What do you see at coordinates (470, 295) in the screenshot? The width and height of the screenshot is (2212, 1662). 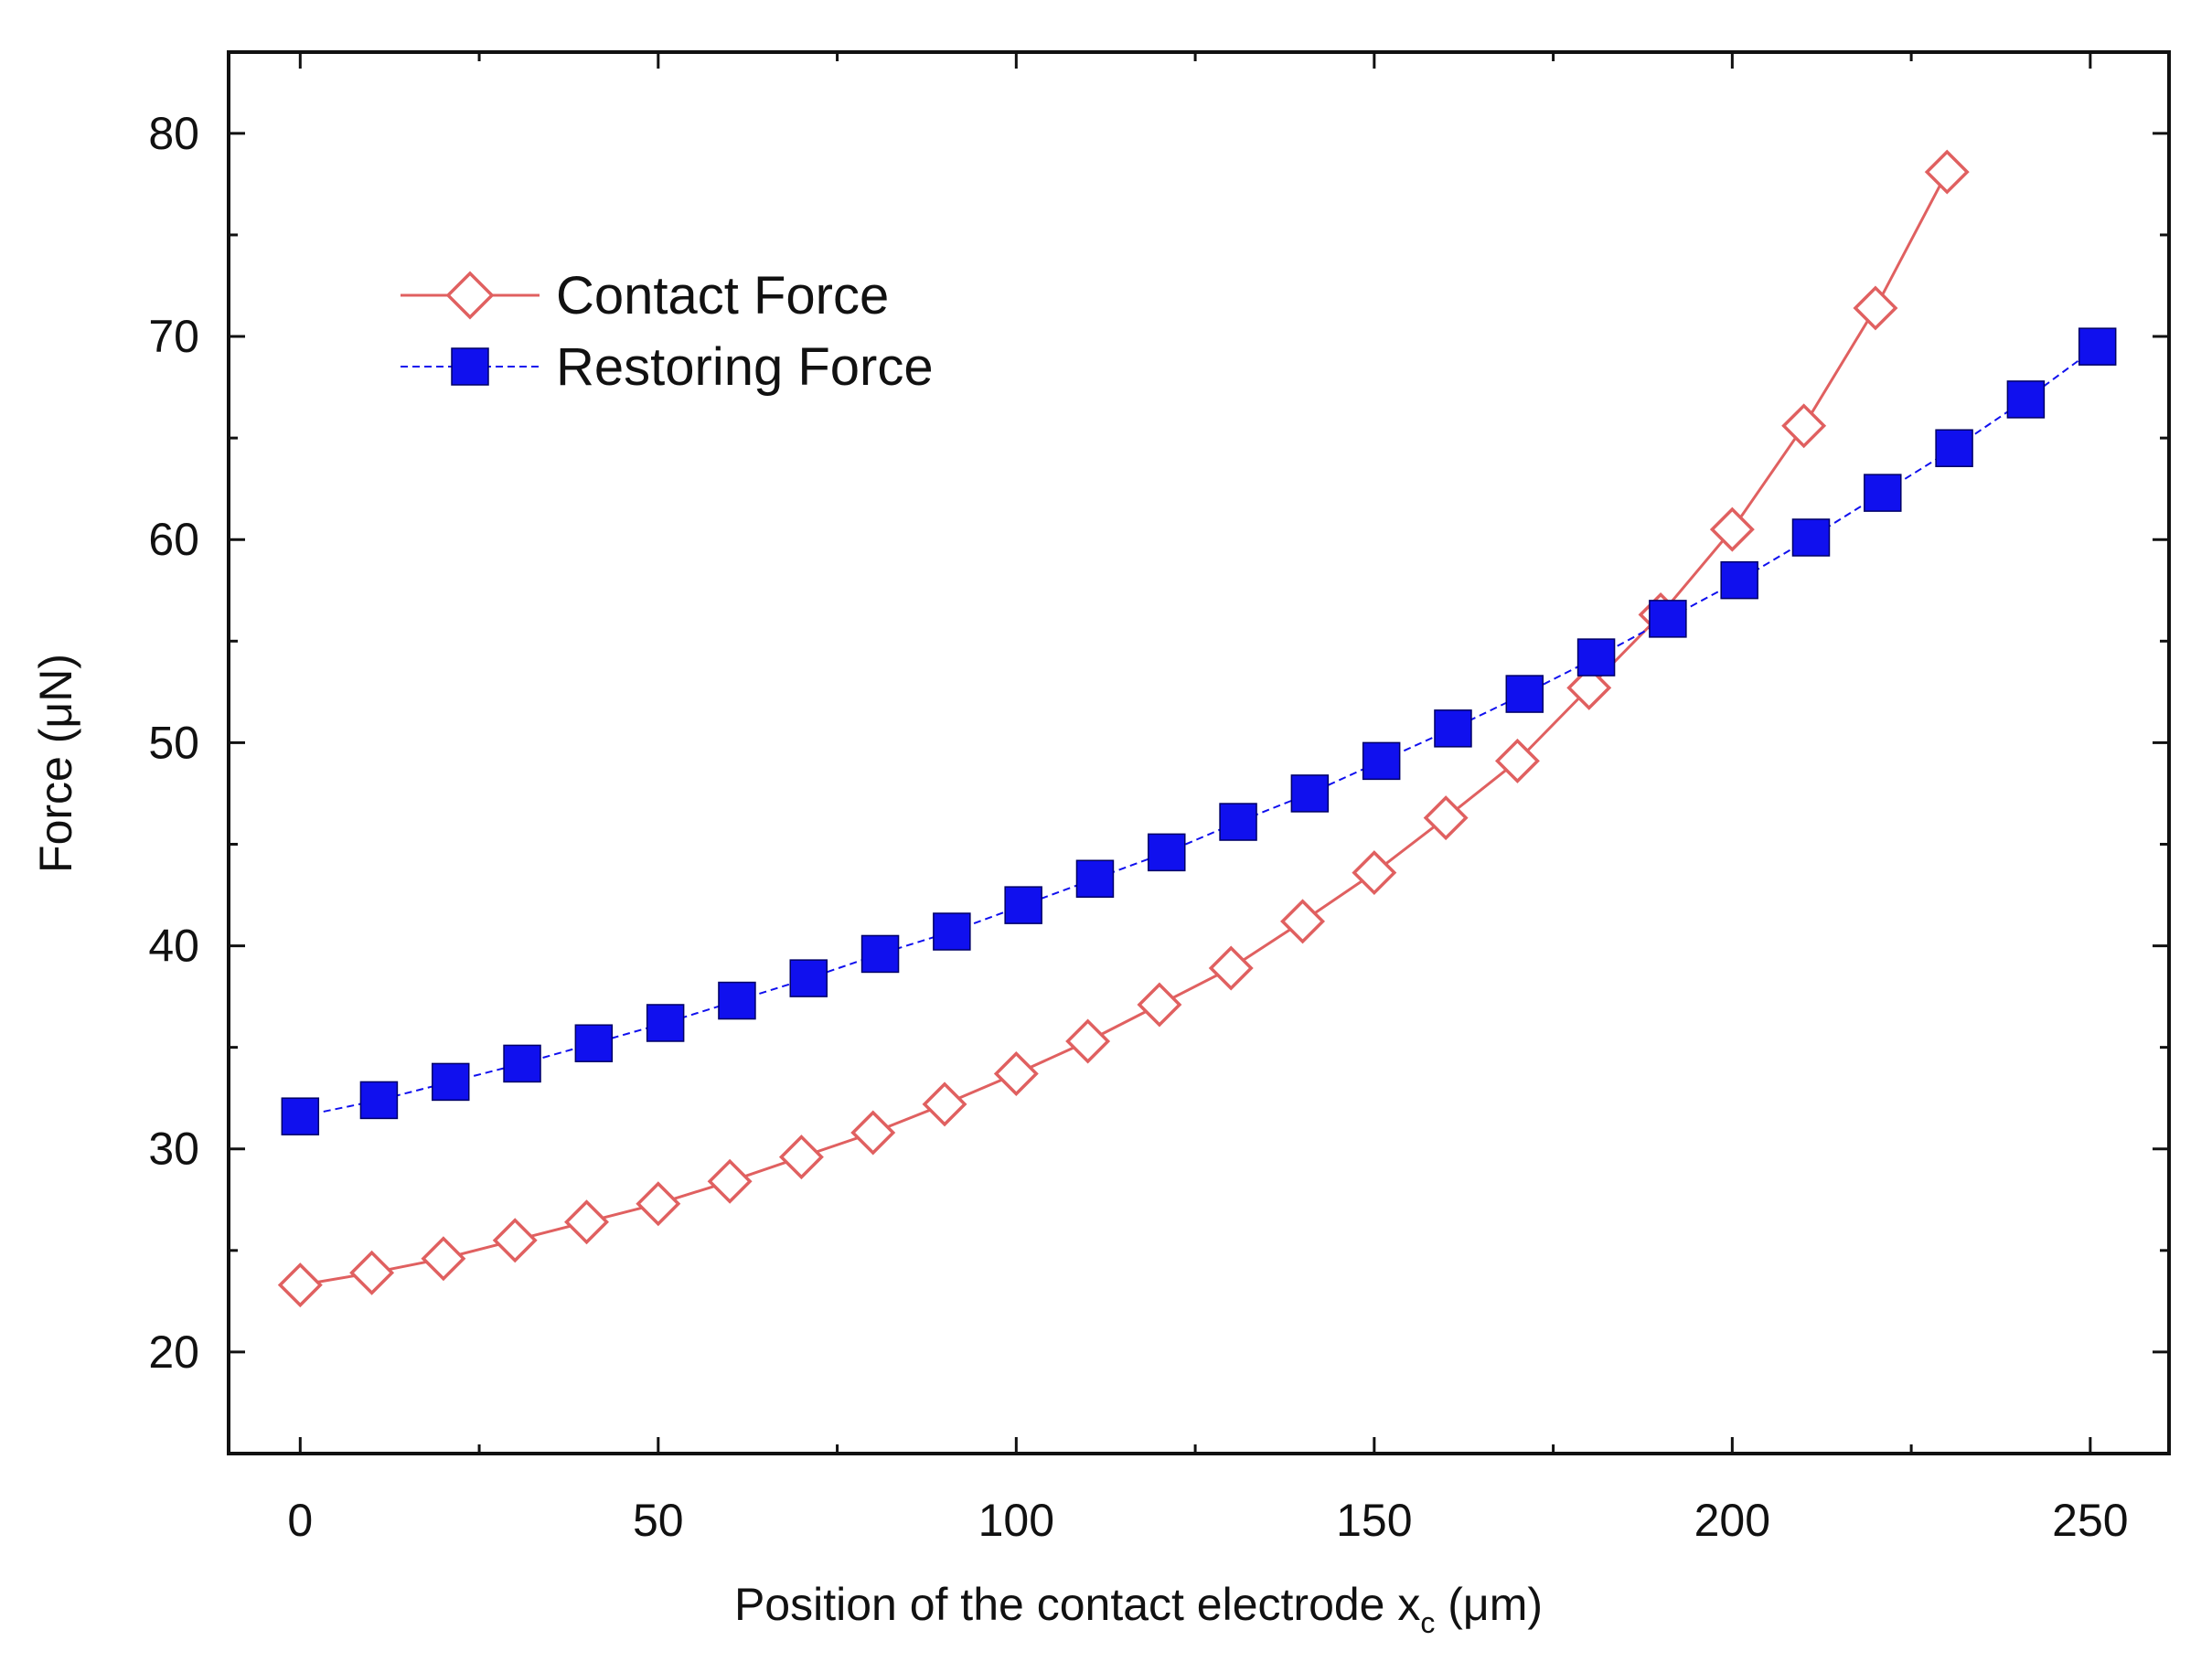 I see `legend-marker-contact-force` at bounding box center [470, 295].